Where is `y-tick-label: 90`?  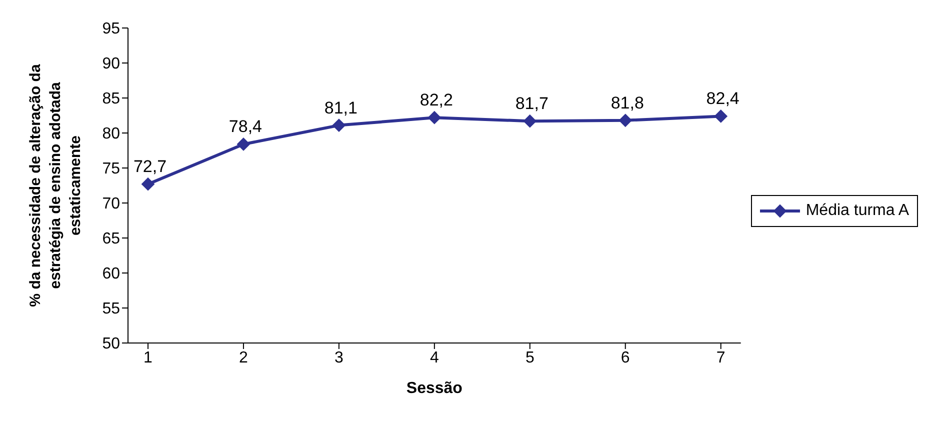
y-tick-label: 90 is located at coordinates (111, 64).